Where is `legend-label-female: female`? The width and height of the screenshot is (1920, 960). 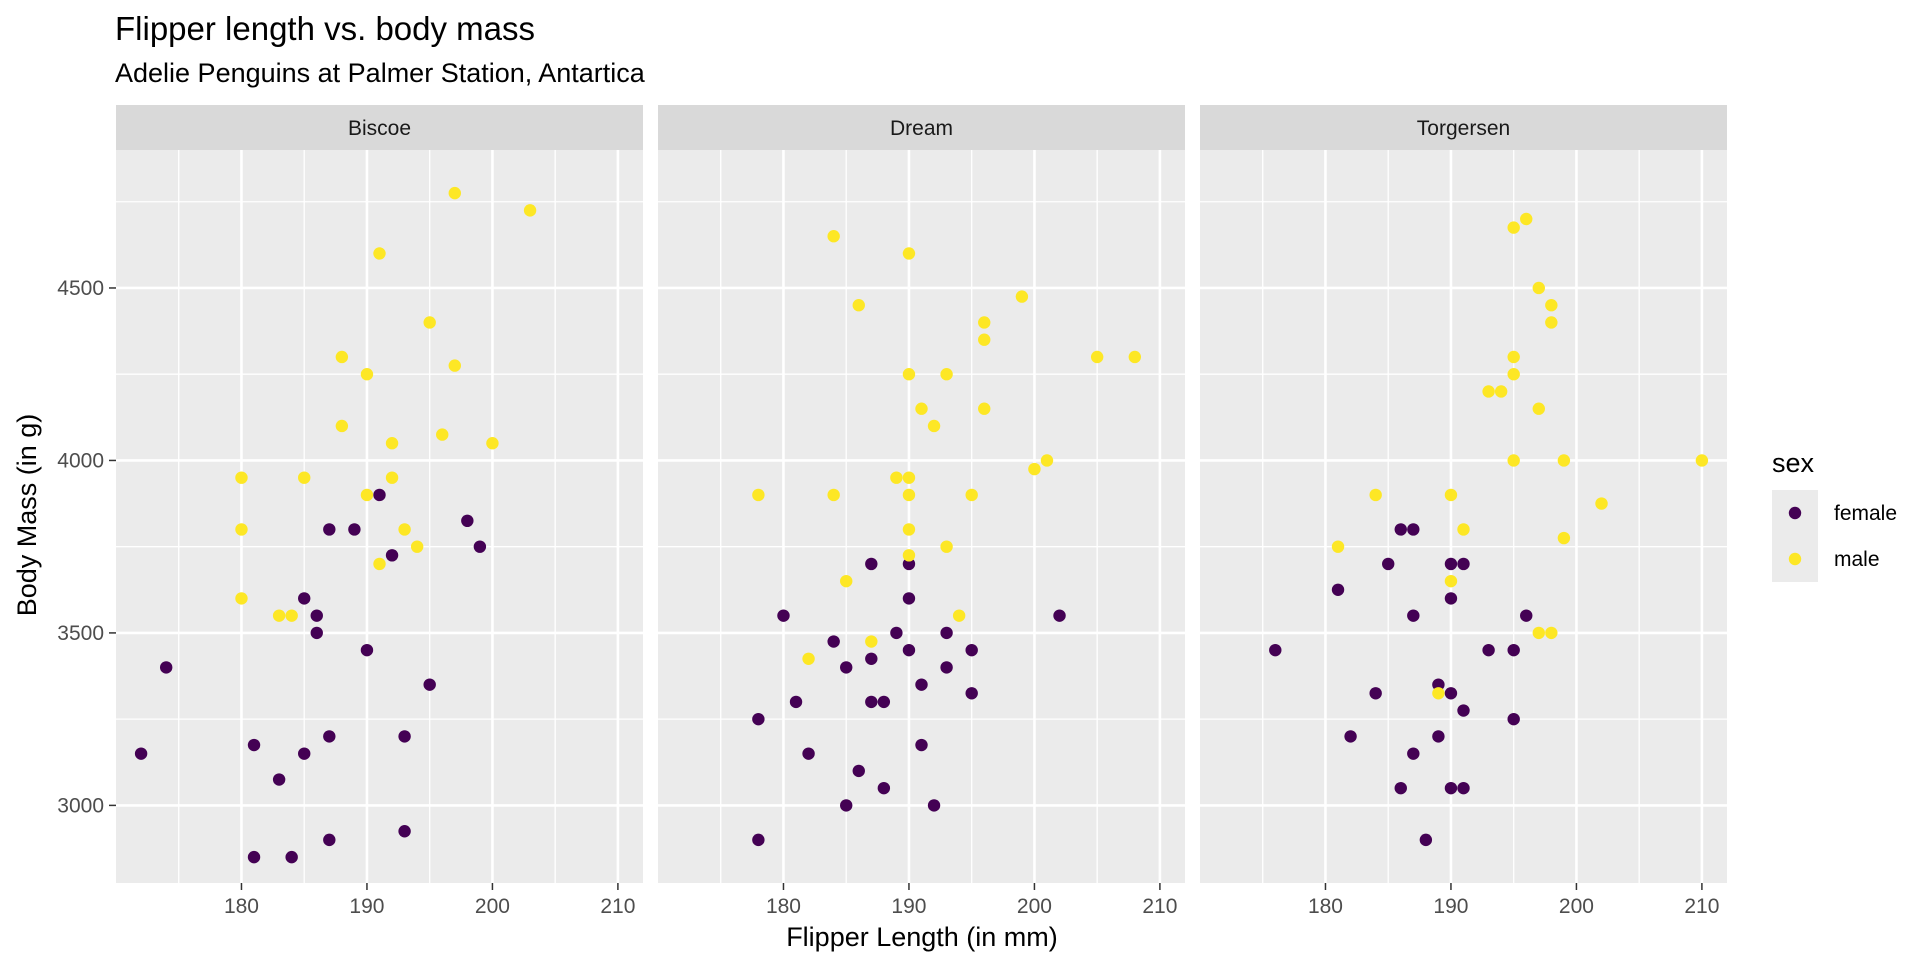 legend-label-female: female is located at coordinates (1865, 513).